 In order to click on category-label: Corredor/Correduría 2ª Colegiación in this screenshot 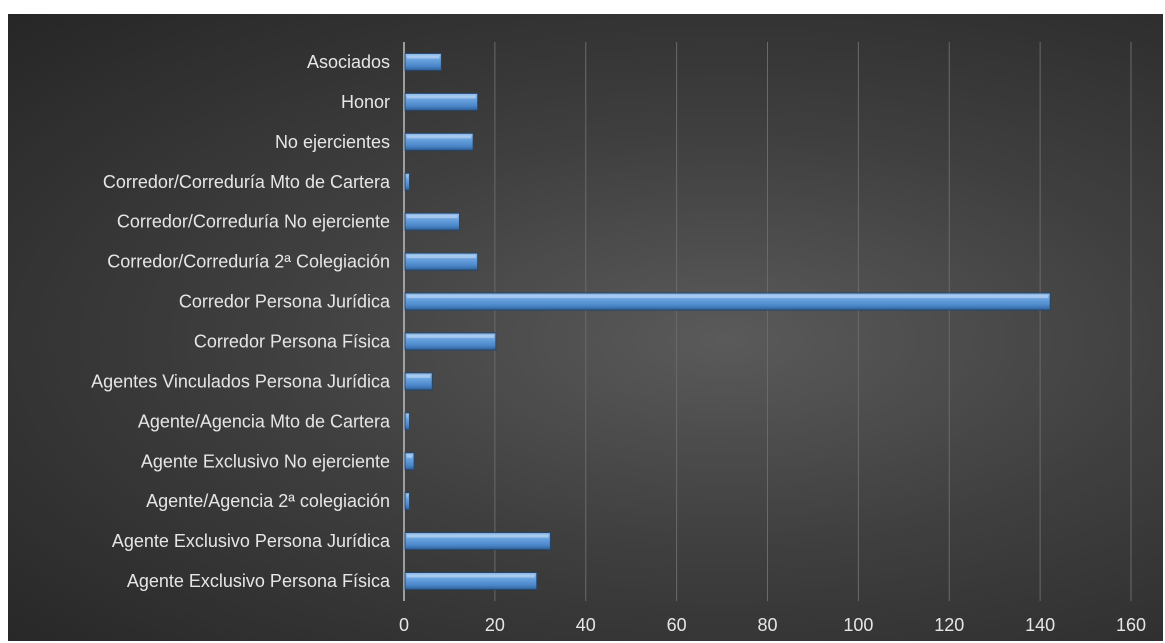, I will do `click(248, 262)`.